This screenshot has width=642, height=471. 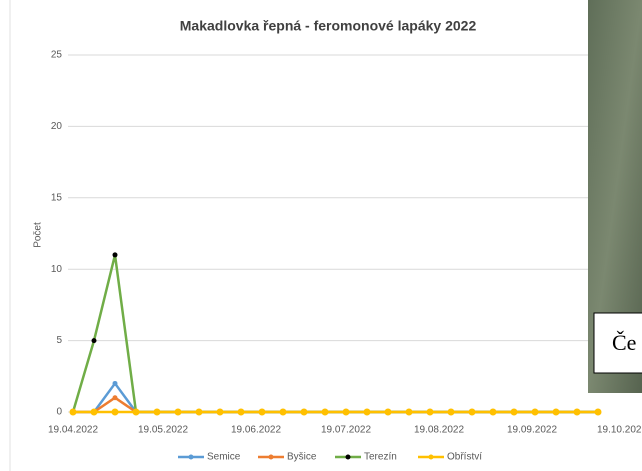 I want to click on legend-label: Terezín, so click(x=380, y=457).